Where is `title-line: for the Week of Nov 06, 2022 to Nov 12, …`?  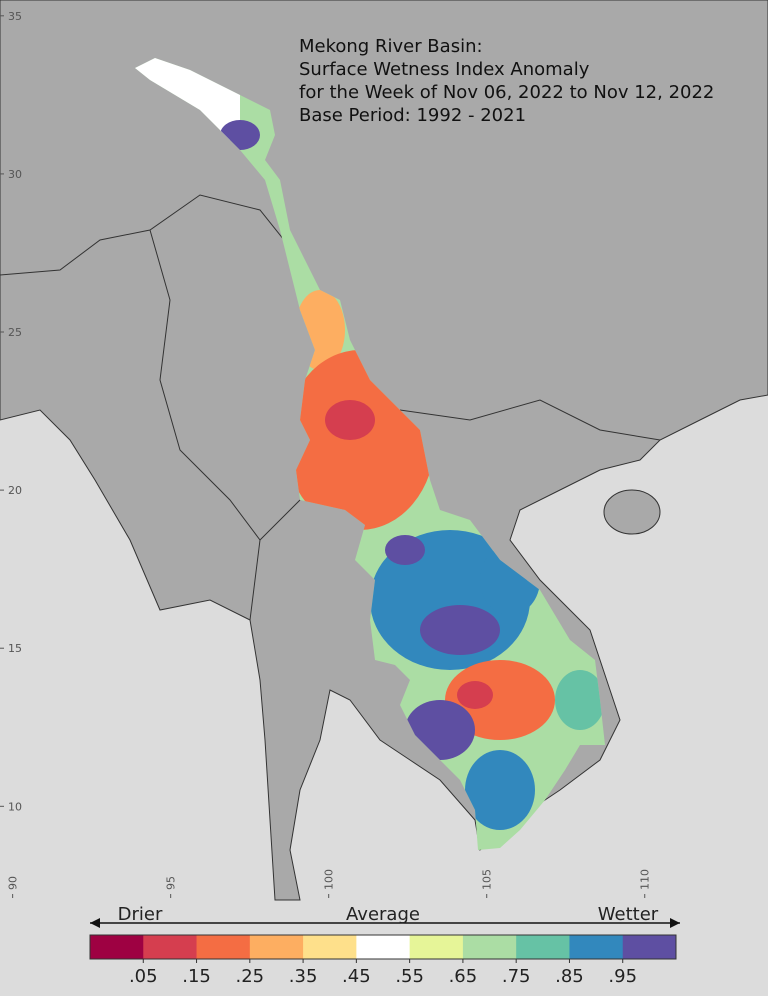
title-line: for the Week of Nov 06, 2022 to Nov 12, … is located at coordinates (506, 92).